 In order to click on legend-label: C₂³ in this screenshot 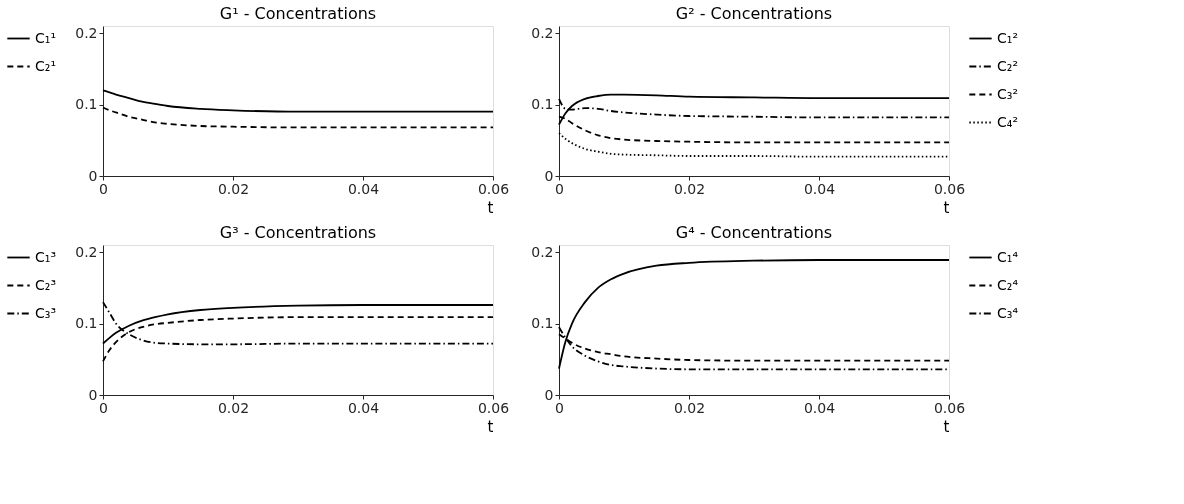, I will do `click(45, 284)`.